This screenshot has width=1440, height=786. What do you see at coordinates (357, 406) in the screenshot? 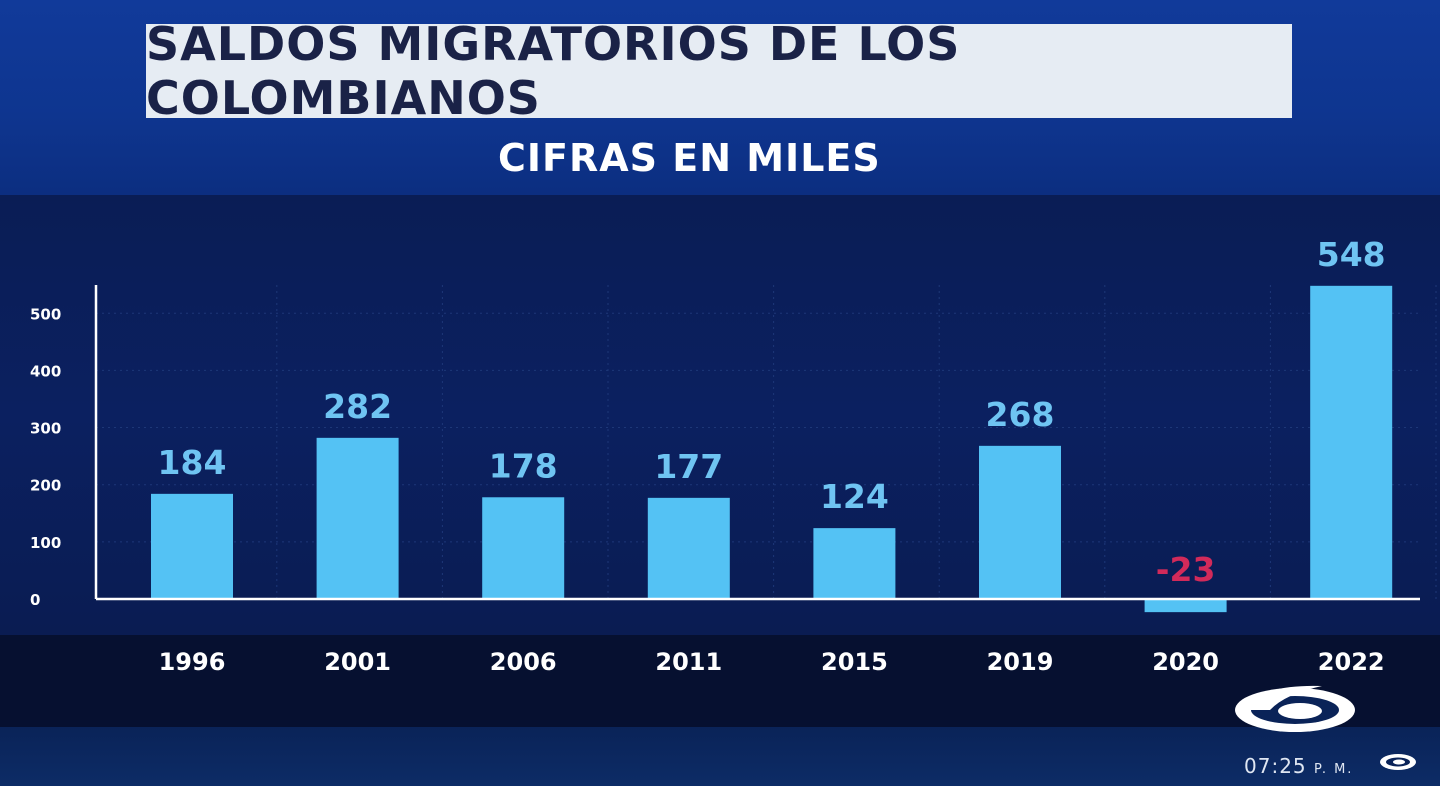
I see `bar-value-label: 282` at bounding box center [357, 406].